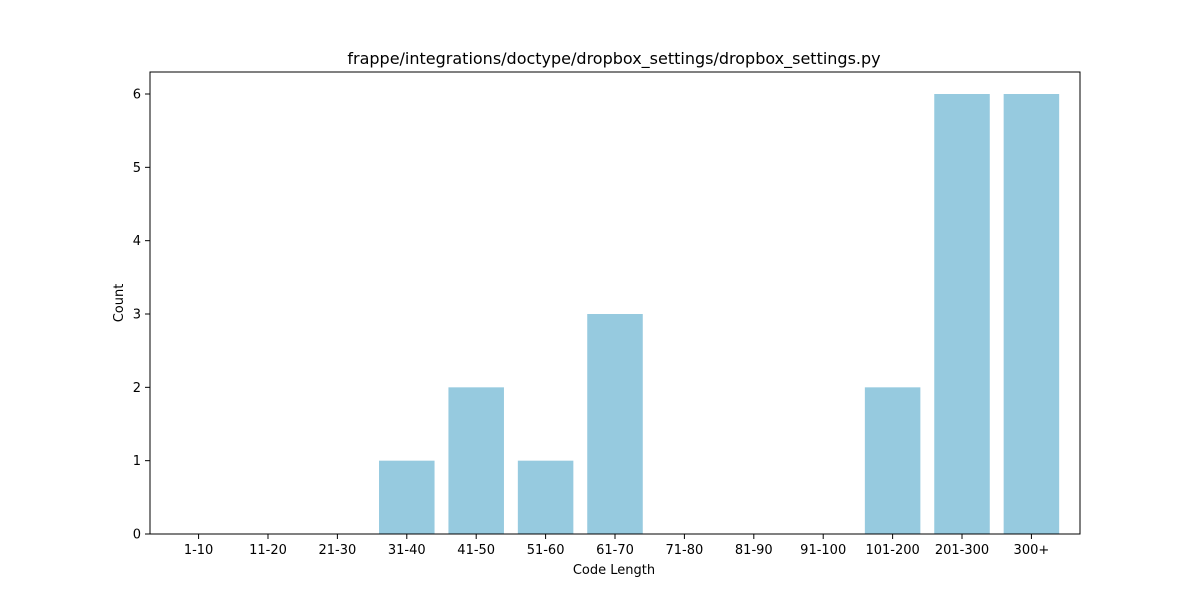 The width and height of the screenshot is (1200, 604). Describe the element at coordinates (337, 550) in the screenshot. I see `x-tick-label: 21-30` at that location.